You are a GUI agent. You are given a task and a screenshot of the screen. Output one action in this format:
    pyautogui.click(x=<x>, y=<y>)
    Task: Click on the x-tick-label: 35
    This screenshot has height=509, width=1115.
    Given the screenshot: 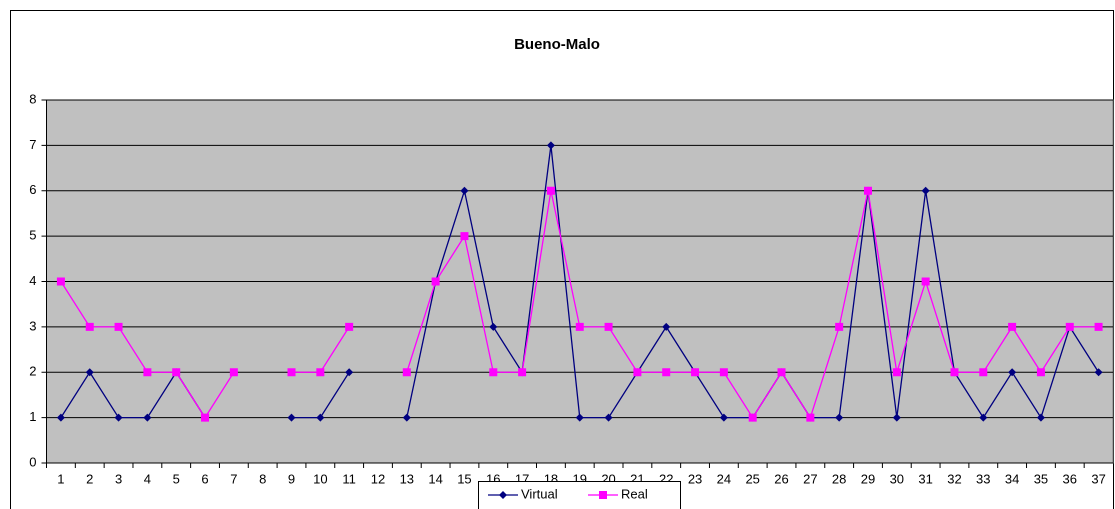 What is the action you would take?
    pyautogui.click(x=1041, y=478)
    